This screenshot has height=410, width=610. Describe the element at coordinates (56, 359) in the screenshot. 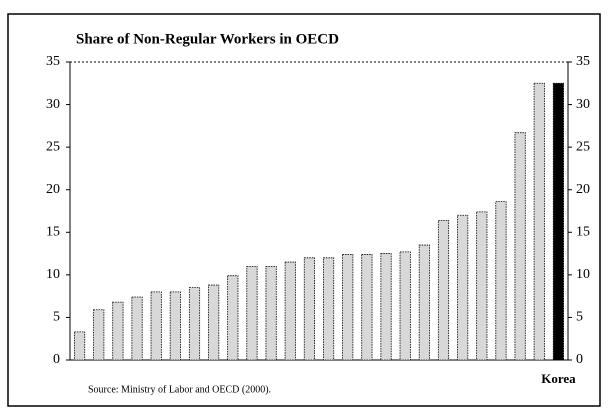

I see `y-tick-label: 0` at that location.